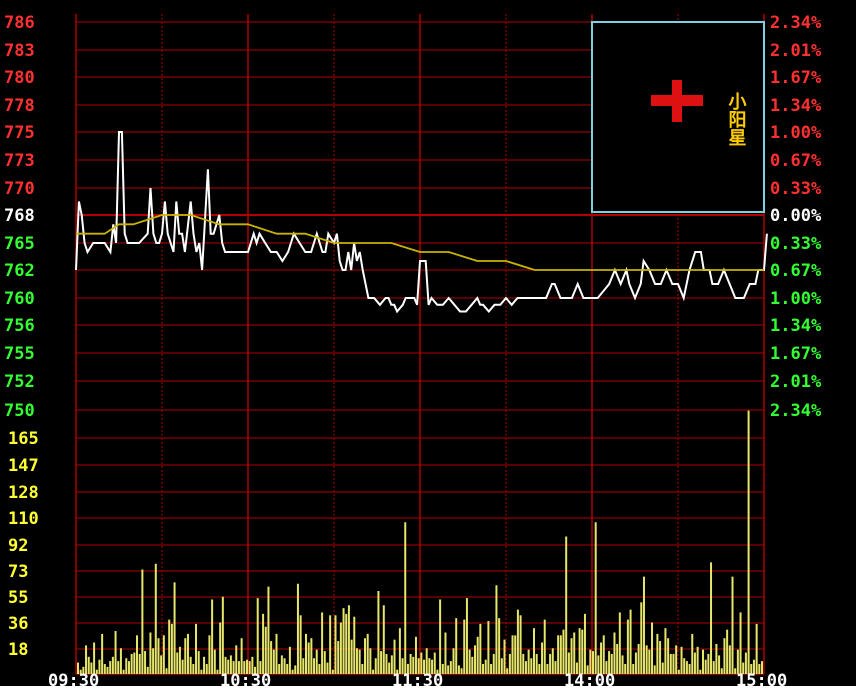 The width and height of the screenshot is (856, 691). I want to click on left-tick-label: 765, so click(19, 244).